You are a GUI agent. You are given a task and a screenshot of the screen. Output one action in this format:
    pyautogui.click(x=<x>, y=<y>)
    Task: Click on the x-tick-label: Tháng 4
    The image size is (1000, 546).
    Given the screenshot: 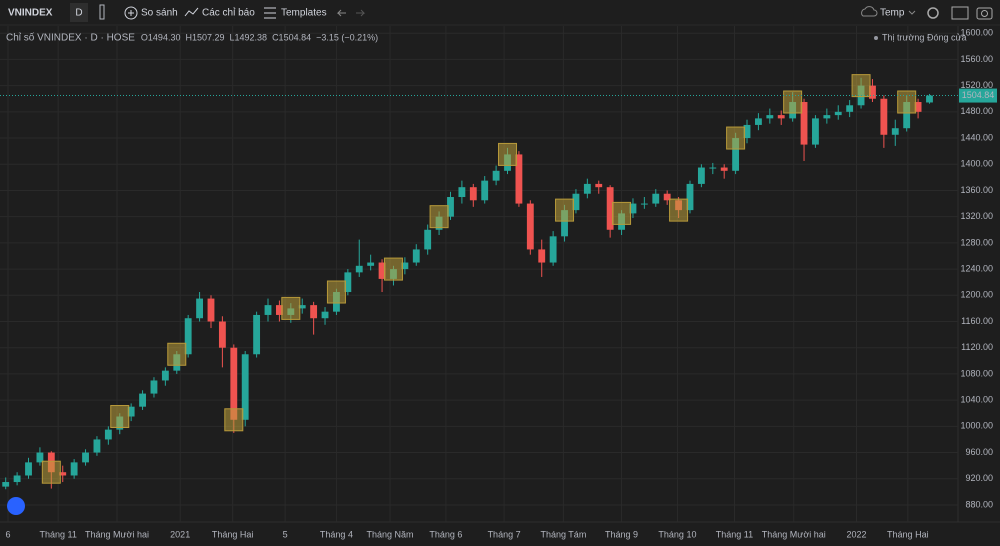 What is the action you would take?
    pyautogui.click(x=336, y=534)
    